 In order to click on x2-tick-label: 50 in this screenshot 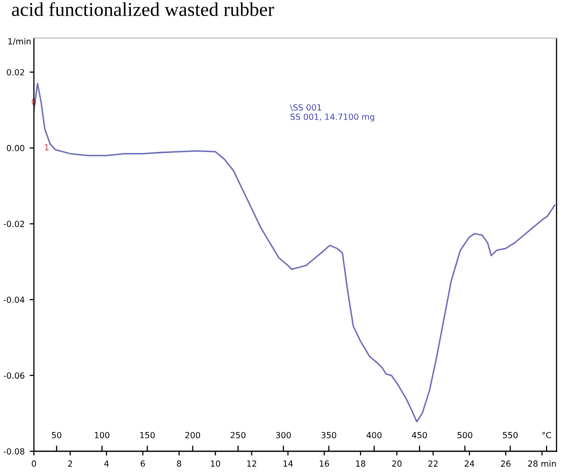, I will do `click(57, 435)`.